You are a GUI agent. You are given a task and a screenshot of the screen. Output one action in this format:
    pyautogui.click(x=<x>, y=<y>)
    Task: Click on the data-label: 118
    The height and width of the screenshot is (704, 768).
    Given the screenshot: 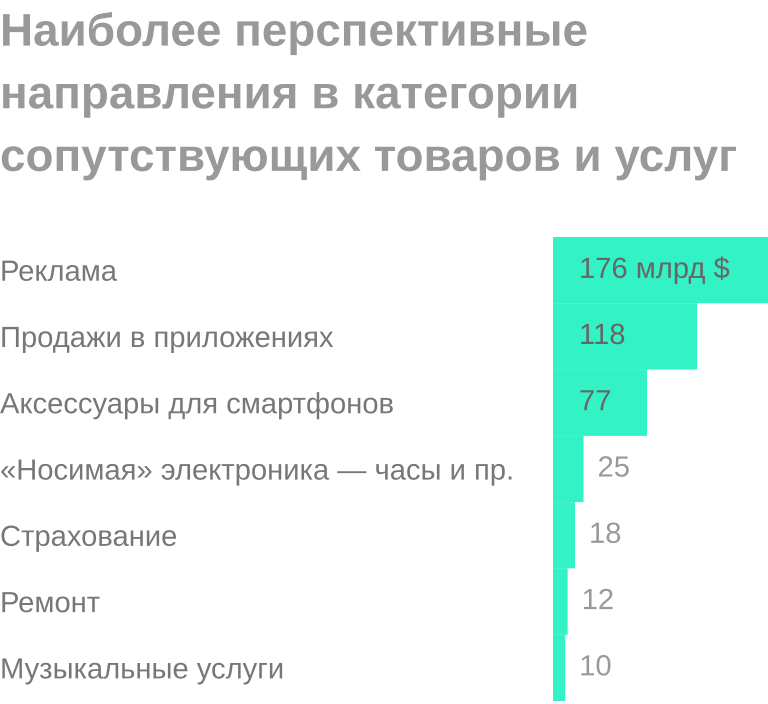 What is the action you would take?
    pyautogui.click(x=602, y=334)
    